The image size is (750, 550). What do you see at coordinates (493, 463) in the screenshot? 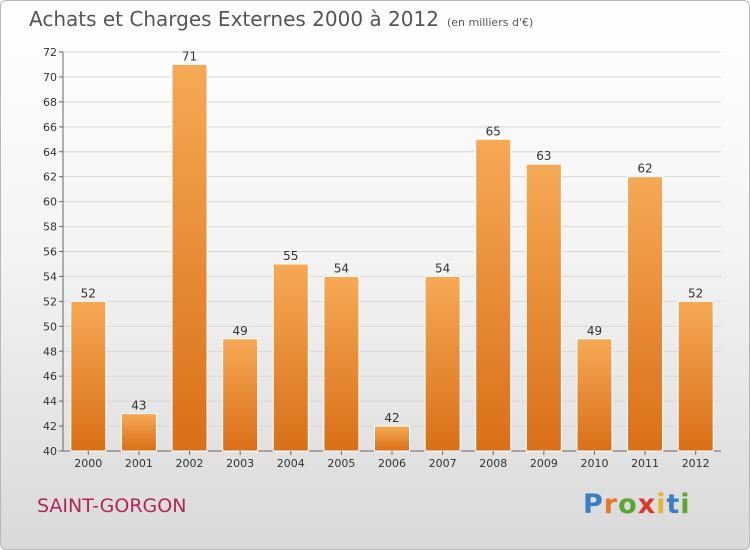
I see `x-tick-label-2008: 2008` at bounding box center [493, 463].